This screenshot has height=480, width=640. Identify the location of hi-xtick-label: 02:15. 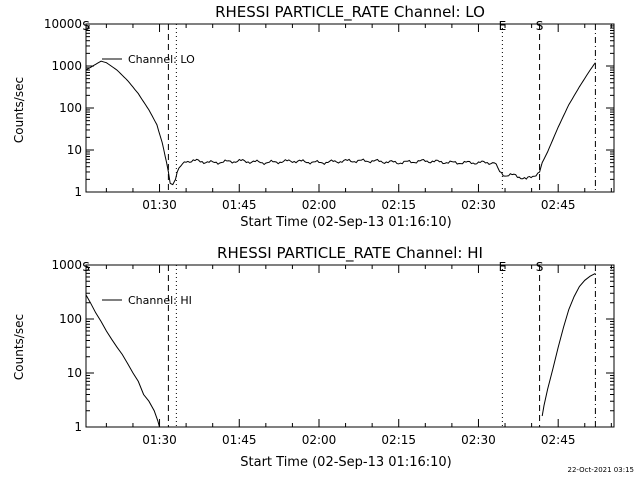
(398, 440).